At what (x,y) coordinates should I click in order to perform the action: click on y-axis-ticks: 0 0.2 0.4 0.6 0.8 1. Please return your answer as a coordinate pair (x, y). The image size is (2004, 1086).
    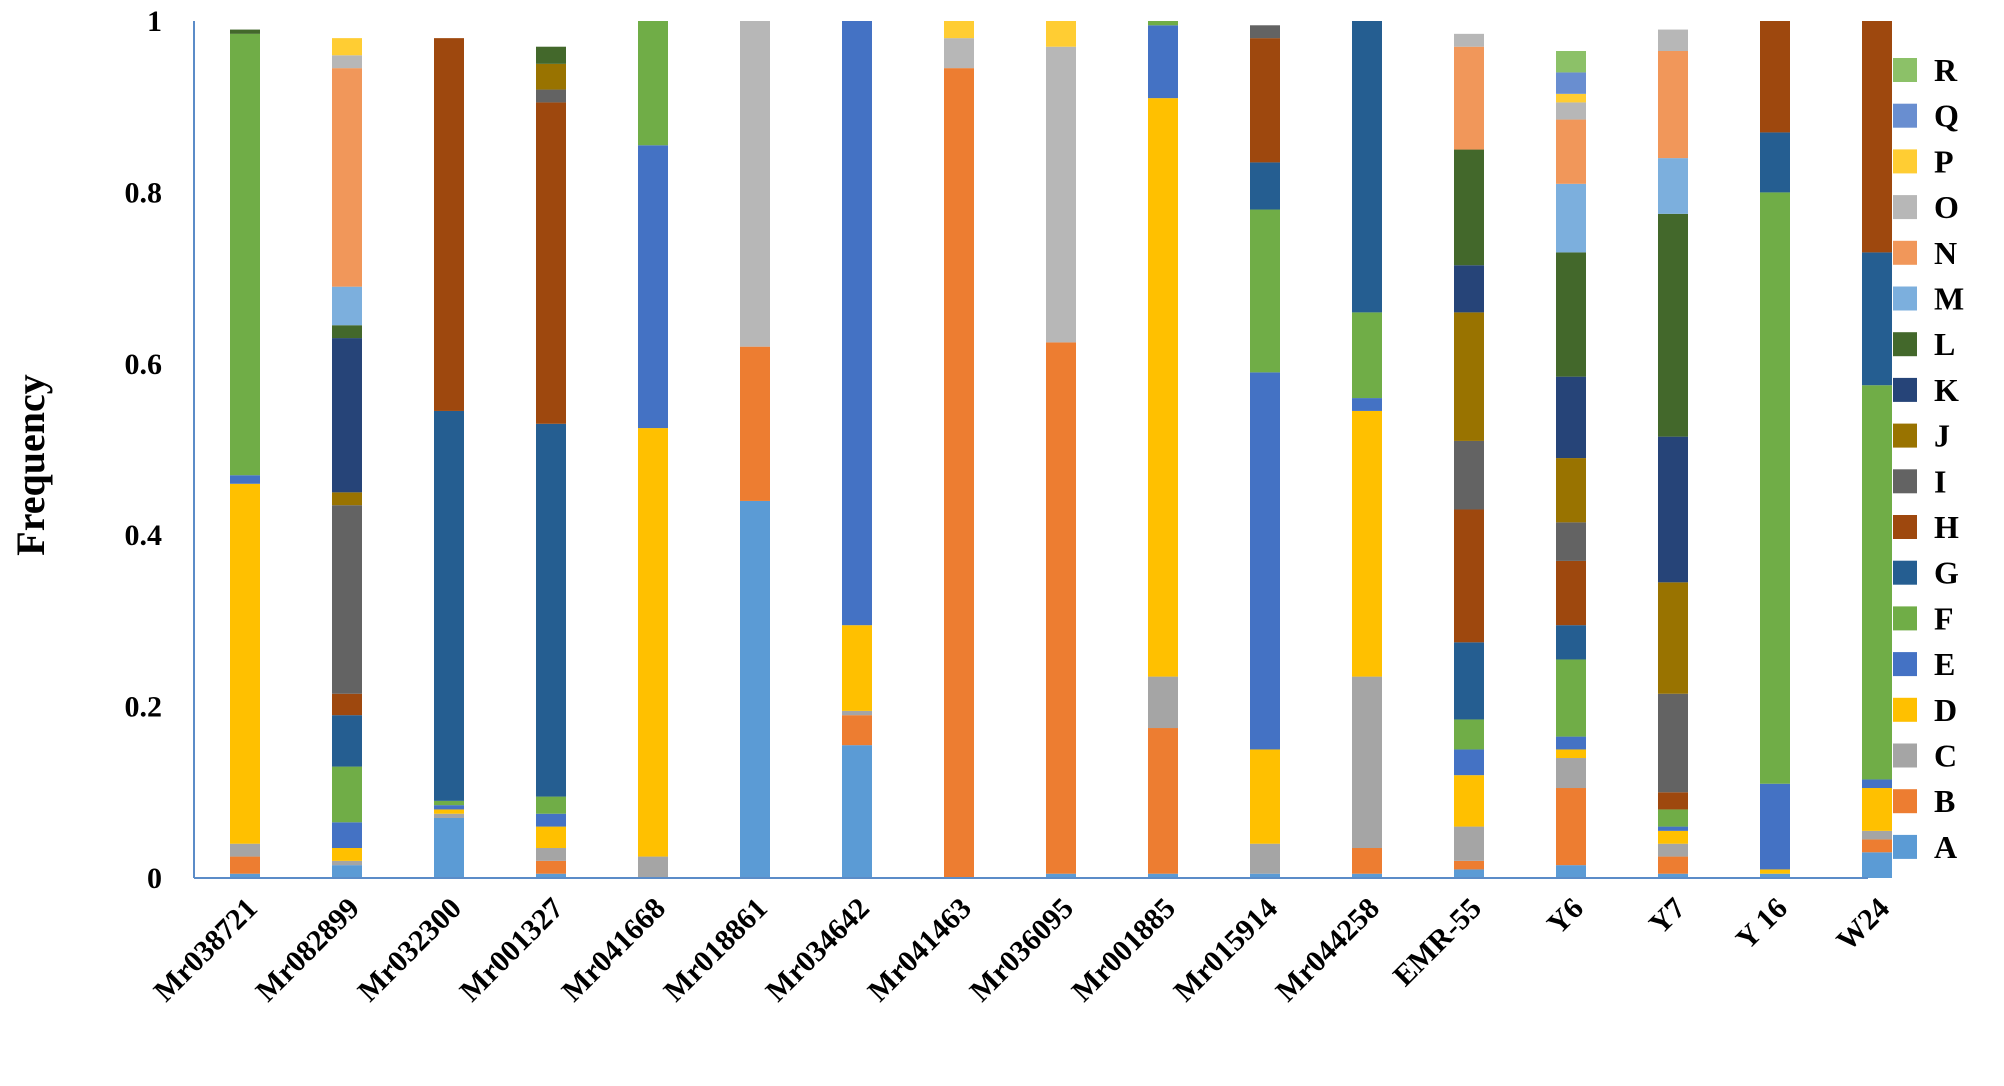
    Looking at the image, I should click on (144, 450).